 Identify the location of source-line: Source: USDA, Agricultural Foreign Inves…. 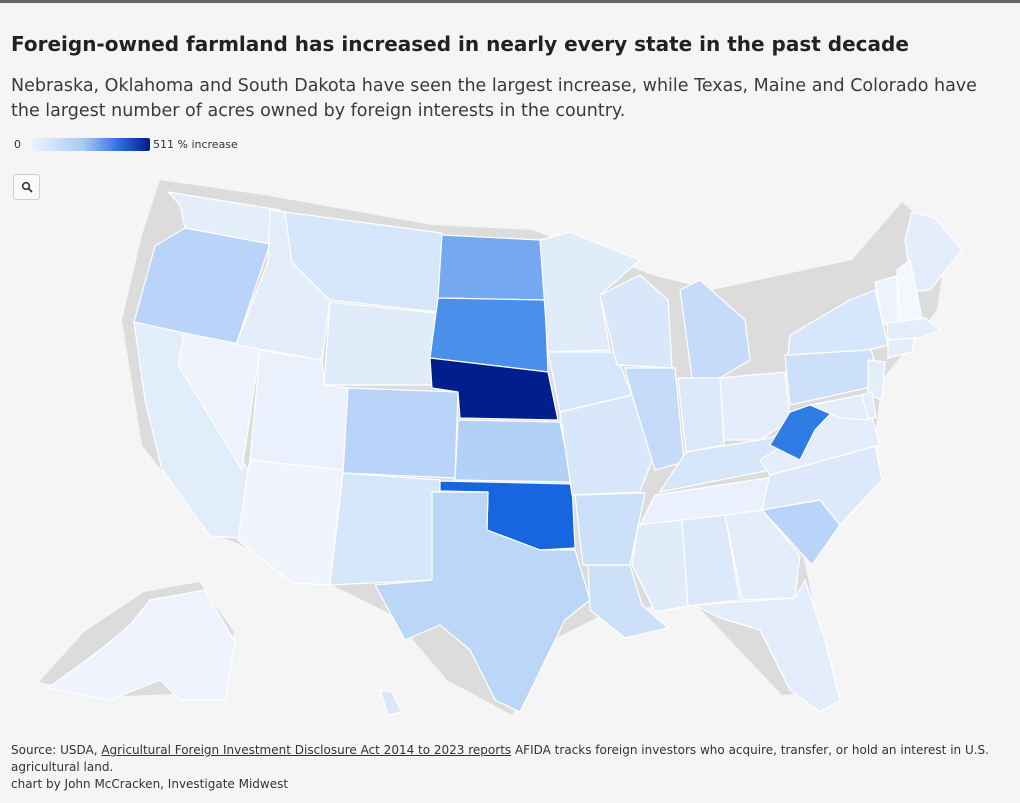
(506, 759).